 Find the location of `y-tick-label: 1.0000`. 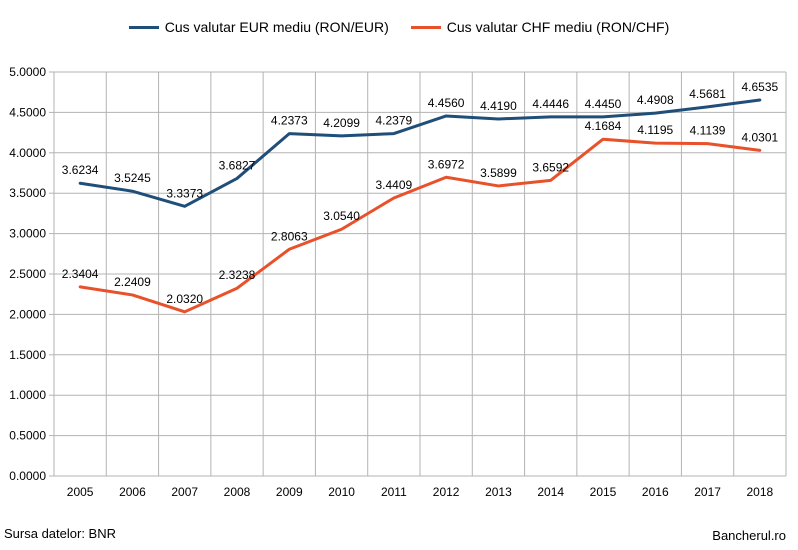

y-tick-label: 1.0000 is located at coordinates (27, 395).